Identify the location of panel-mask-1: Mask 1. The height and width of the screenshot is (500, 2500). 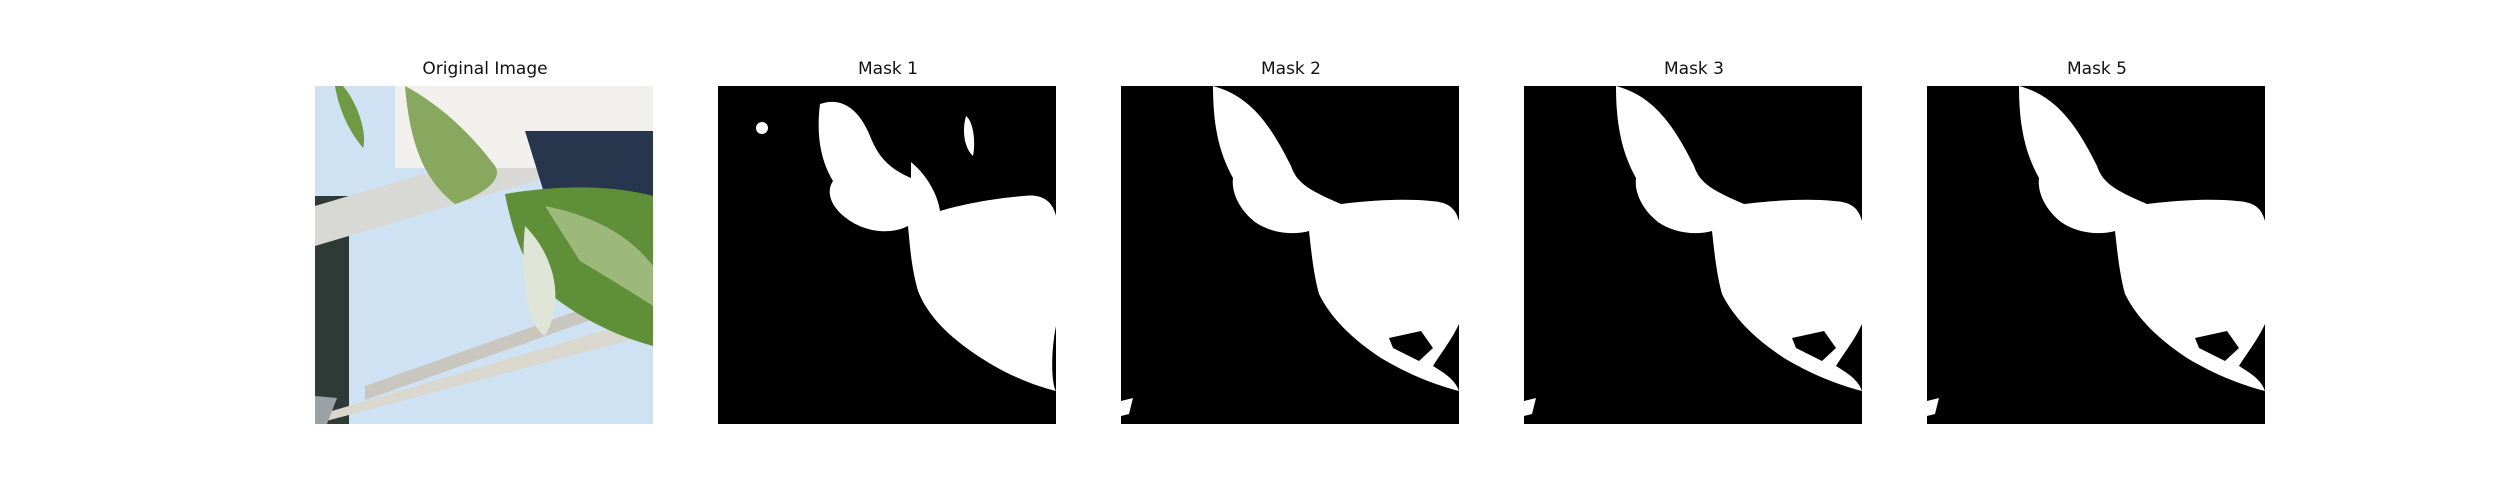
(888, 242).